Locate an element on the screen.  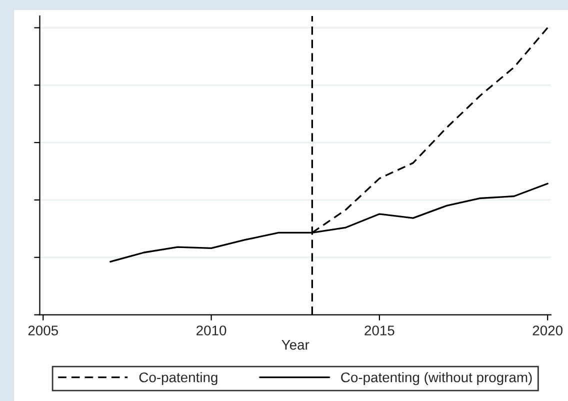
x-axis-title: Year is located at coordinates (296, 345).